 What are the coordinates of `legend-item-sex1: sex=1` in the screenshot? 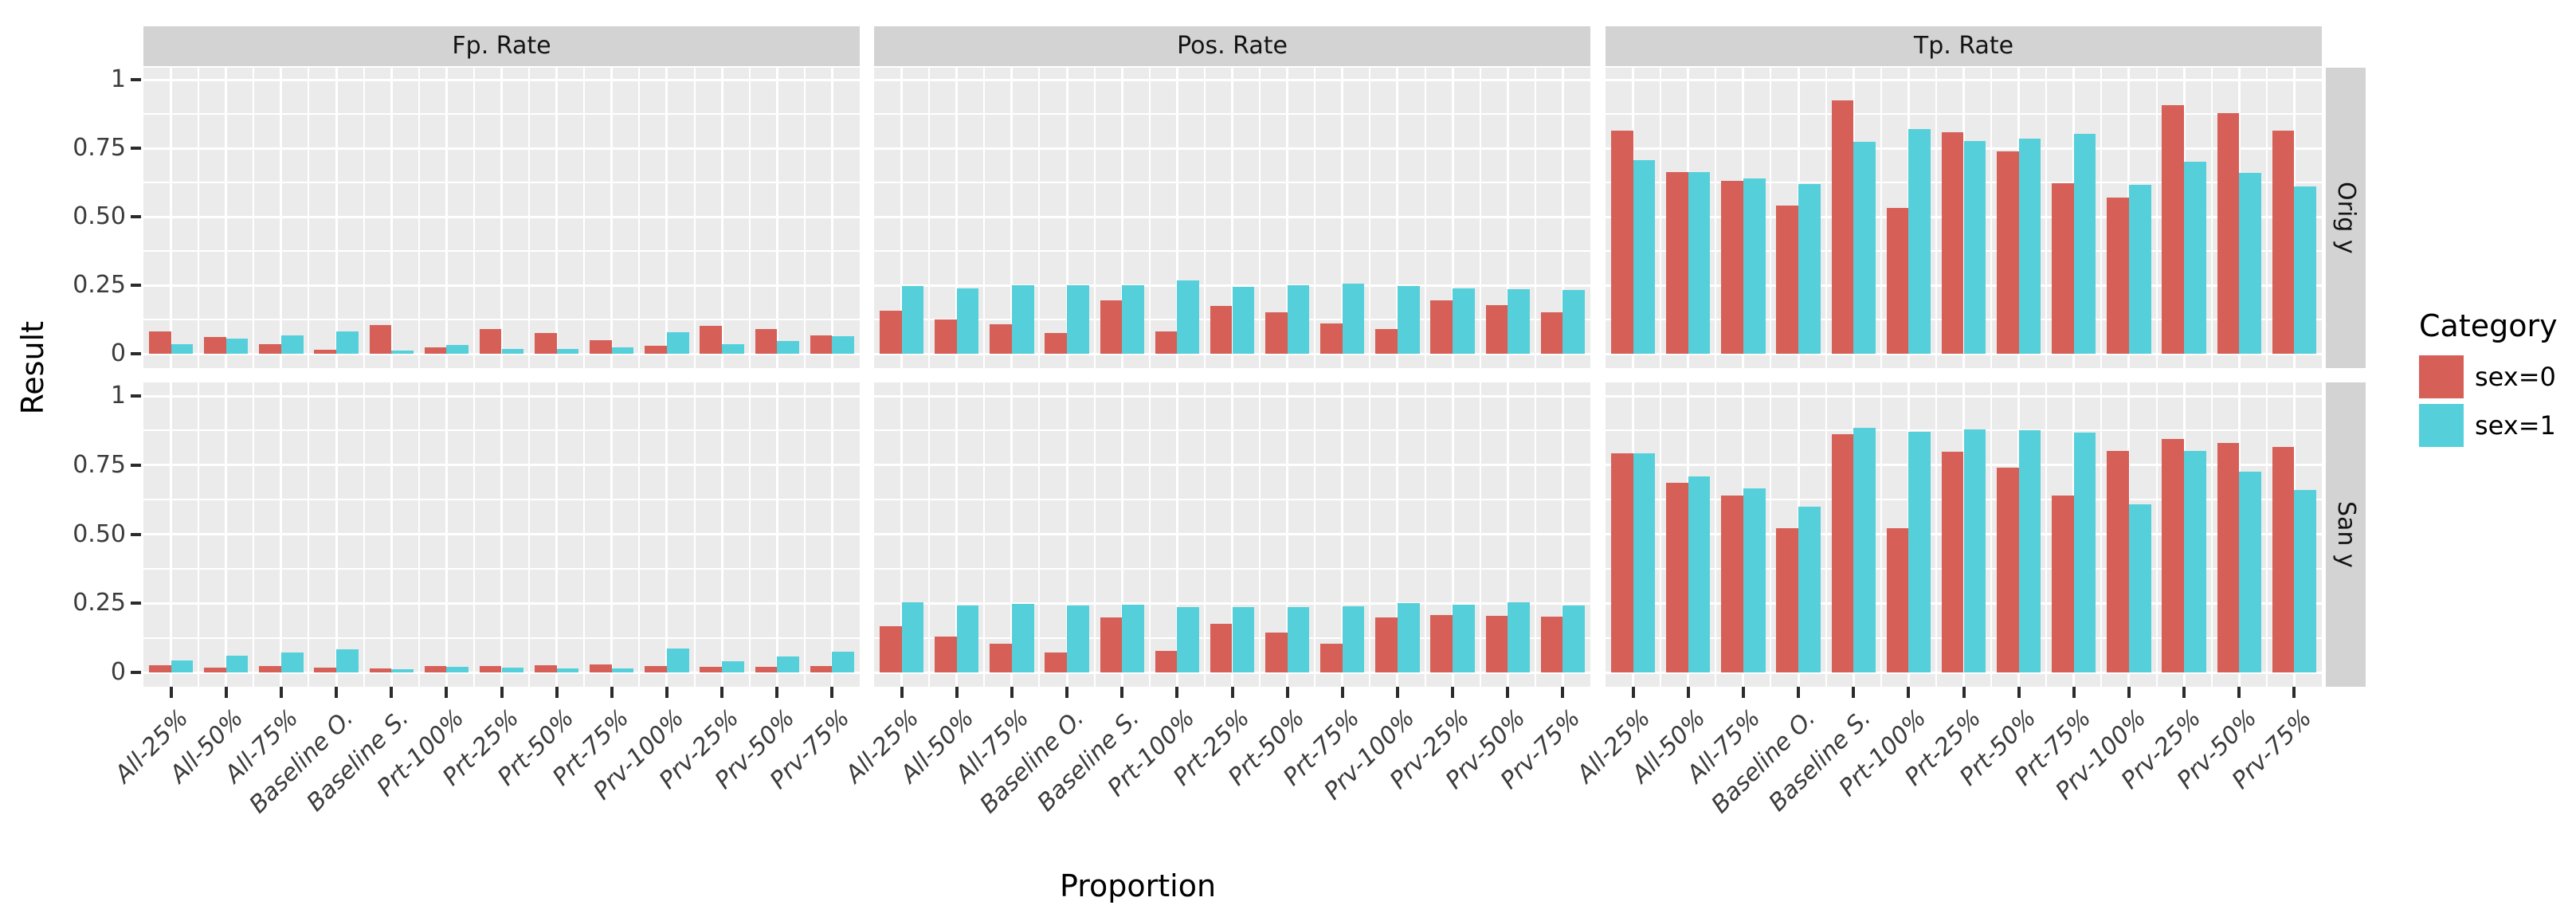 It's located at (2488, 425).